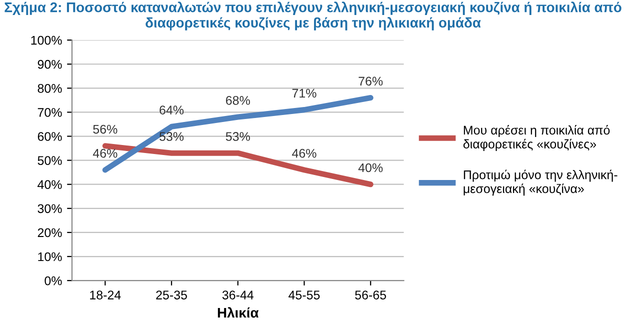 Image resolution: width=626 pixels, height=334 pixels. Describe the element at coordinates (50, 185) in the screenshot. I see `y-tick-label: 40%` at that location.